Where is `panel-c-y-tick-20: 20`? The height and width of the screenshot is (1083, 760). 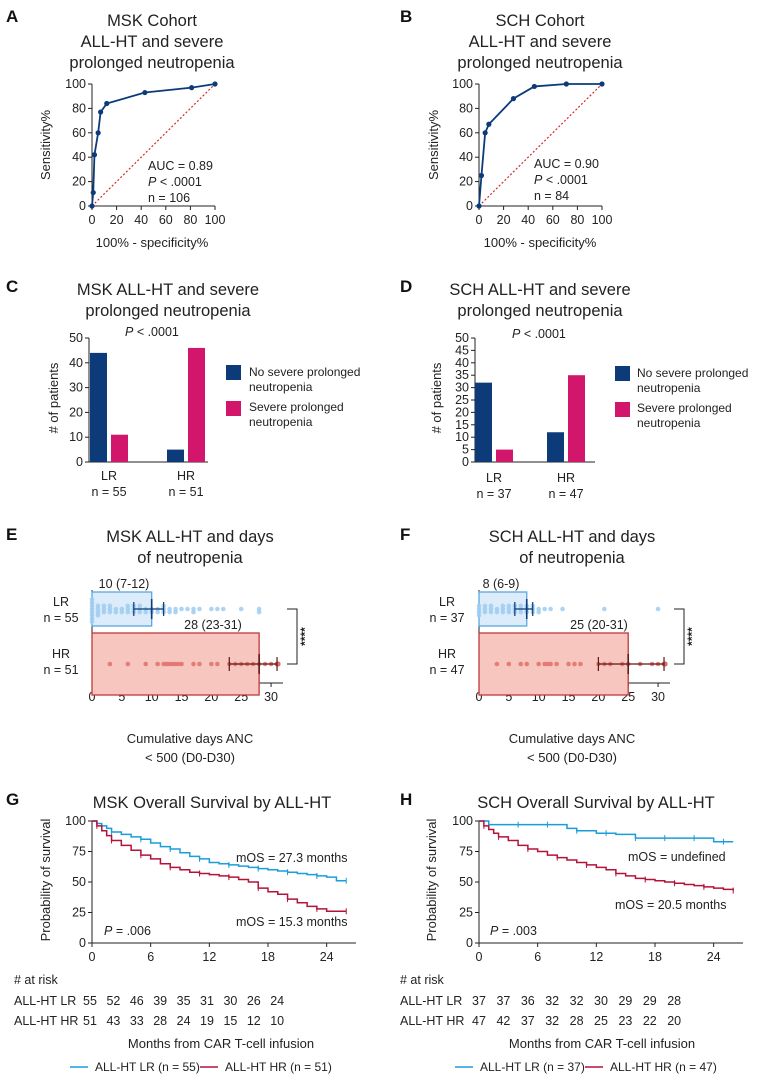
panel-c-y-tick-20: 20 is located at coordinates (76, 412).